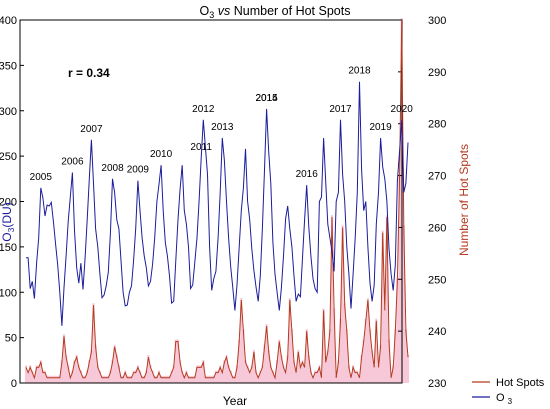  Describe the element at coordinates (8, 221) in the screenshot. I see `left-axis-label: O3(DU)` at that location.